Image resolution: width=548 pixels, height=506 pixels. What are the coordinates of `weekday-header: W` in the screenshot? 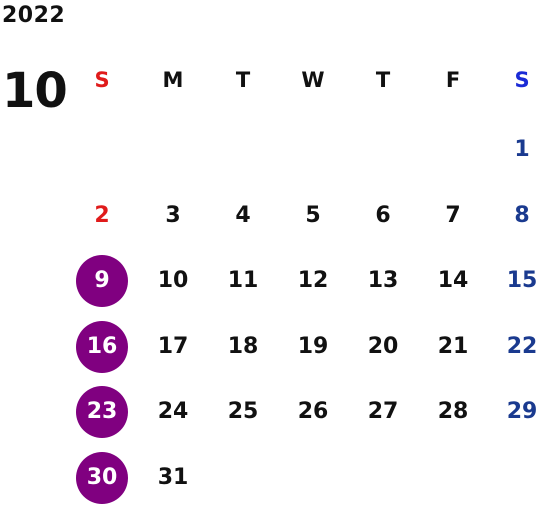 It's located at (313, 79).